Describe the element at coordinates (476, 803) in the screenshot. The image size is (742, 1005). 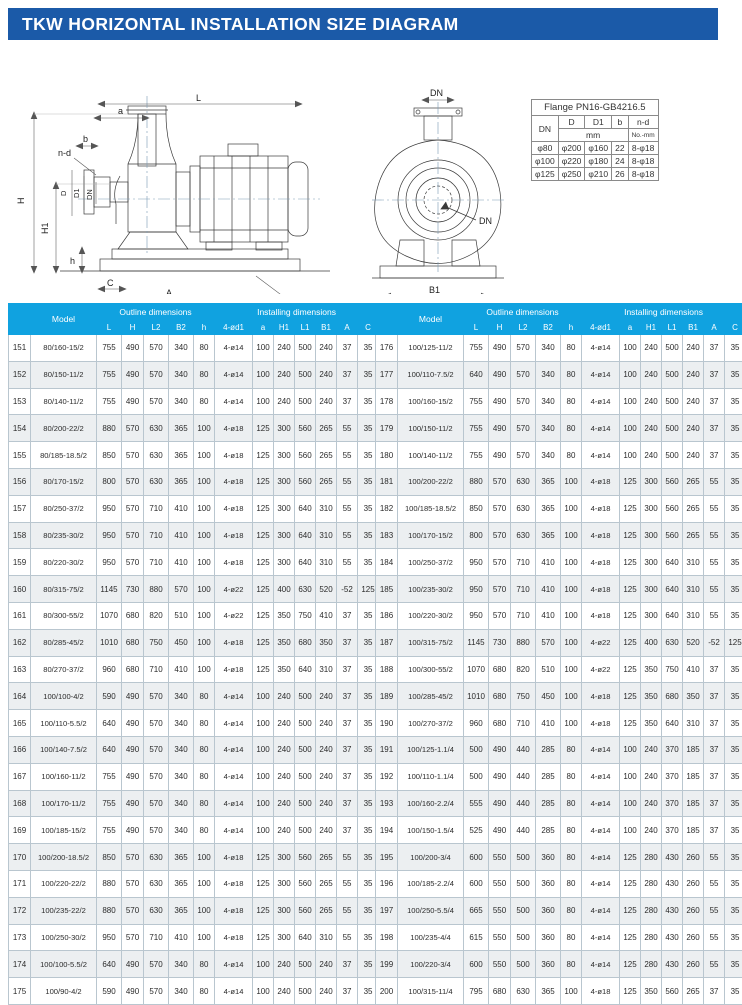
I see `cell-L: 555` at that location.